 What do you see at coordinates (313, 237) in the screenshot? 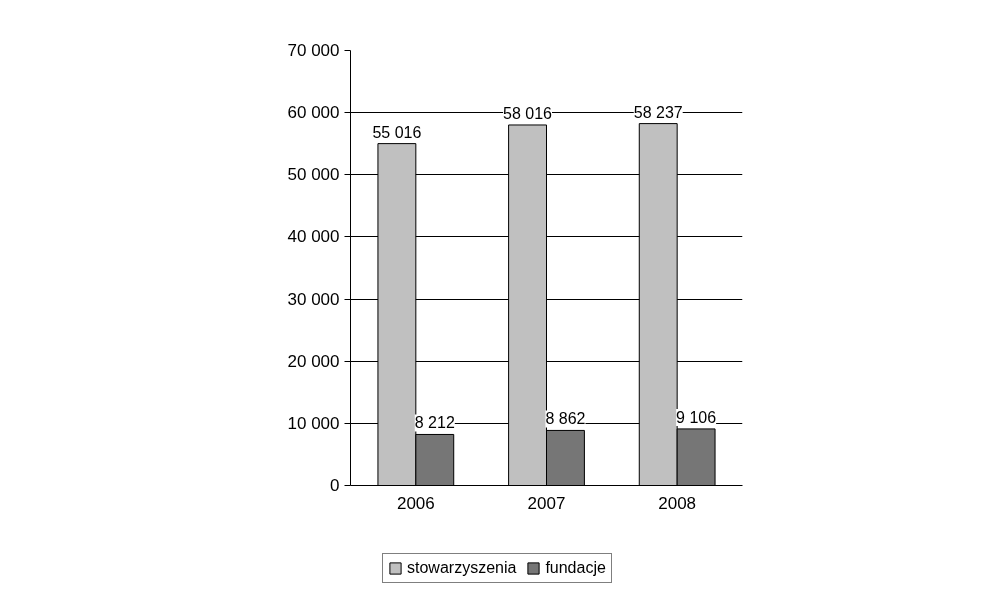
I see `y-tick-label: 40 000` at bounding box center [313, 237].